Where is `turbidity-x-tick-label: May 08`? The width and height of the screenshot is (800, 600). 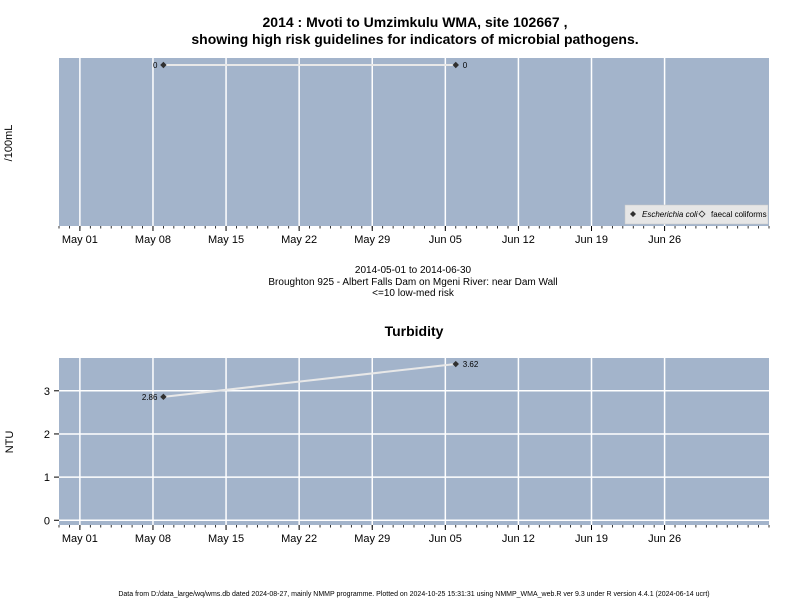 turbidity-x-tick-label: May 08 is located at coordinates (153, 539).